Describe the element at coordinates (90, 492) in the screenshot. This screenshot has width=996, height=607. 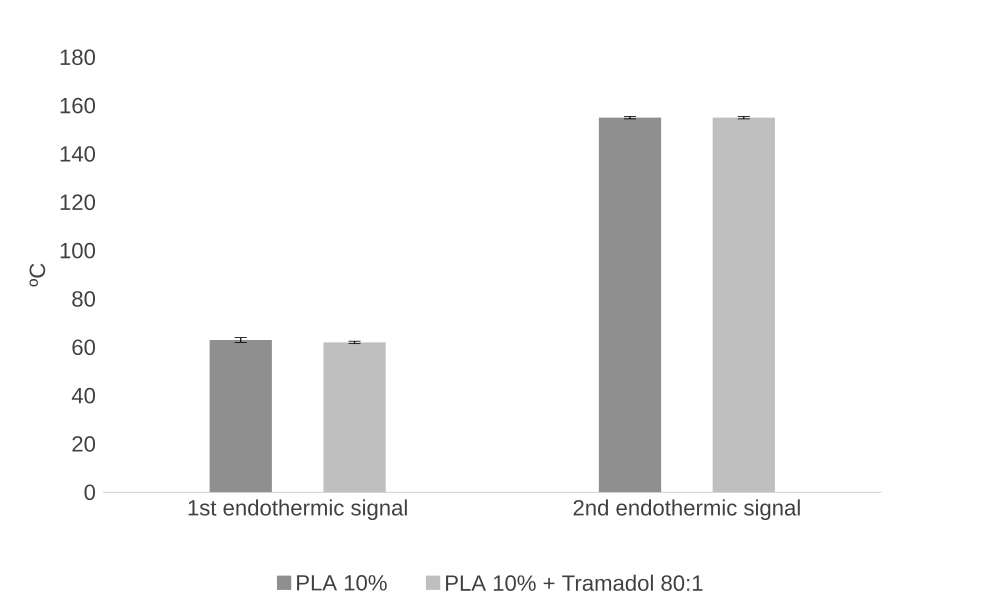
I see `y-tick-label: 0` at that location.